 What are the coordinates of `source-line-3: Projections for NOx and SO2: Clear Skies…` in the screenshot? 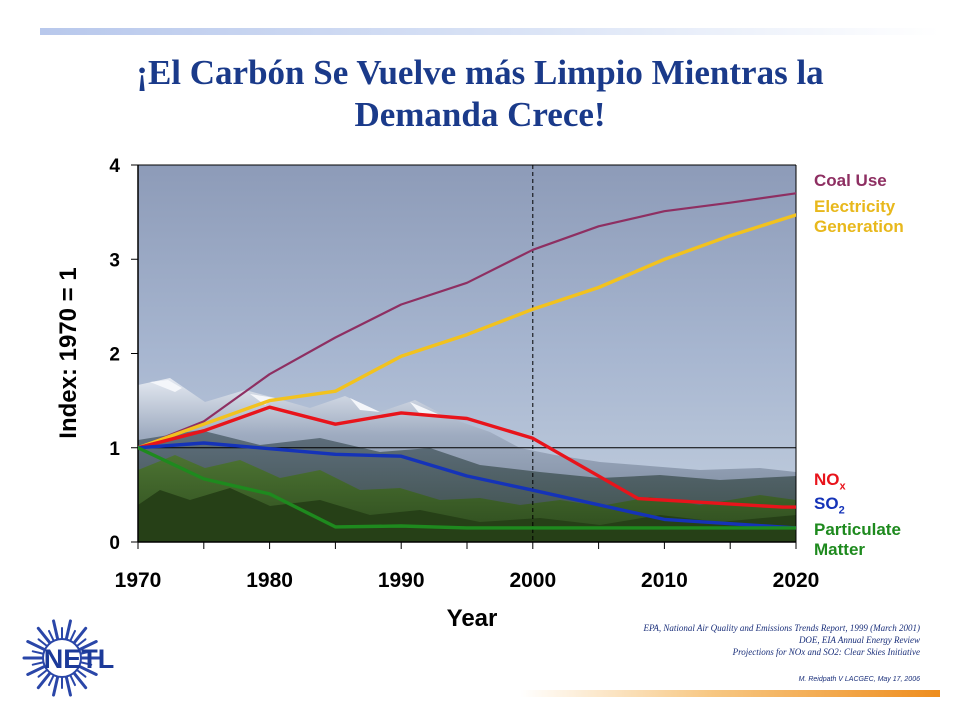 It's located at (826, 652).